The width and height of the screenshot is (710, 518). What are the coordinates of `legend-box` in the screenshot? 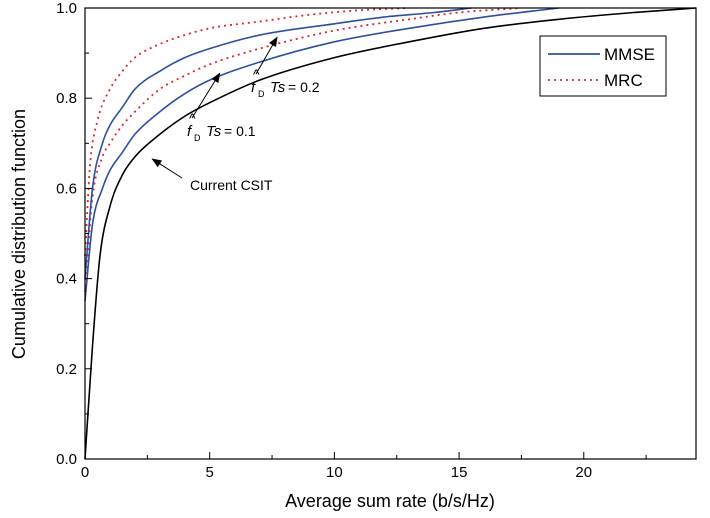 It's located at (603, 66).